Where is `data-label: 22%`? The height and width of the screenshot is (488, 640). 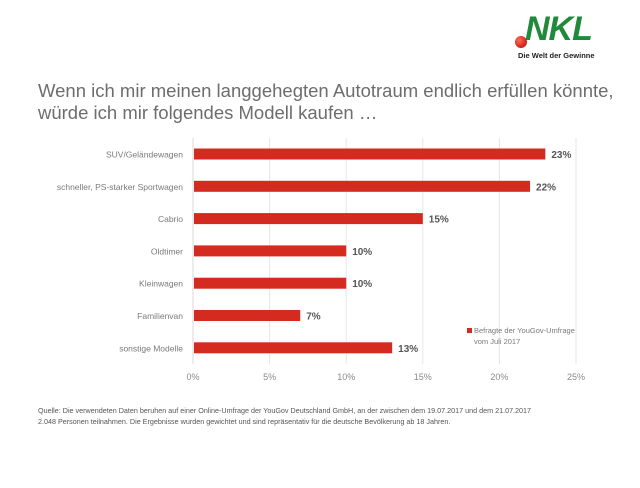 data-label: 22% is located at coordinates (546, 187).